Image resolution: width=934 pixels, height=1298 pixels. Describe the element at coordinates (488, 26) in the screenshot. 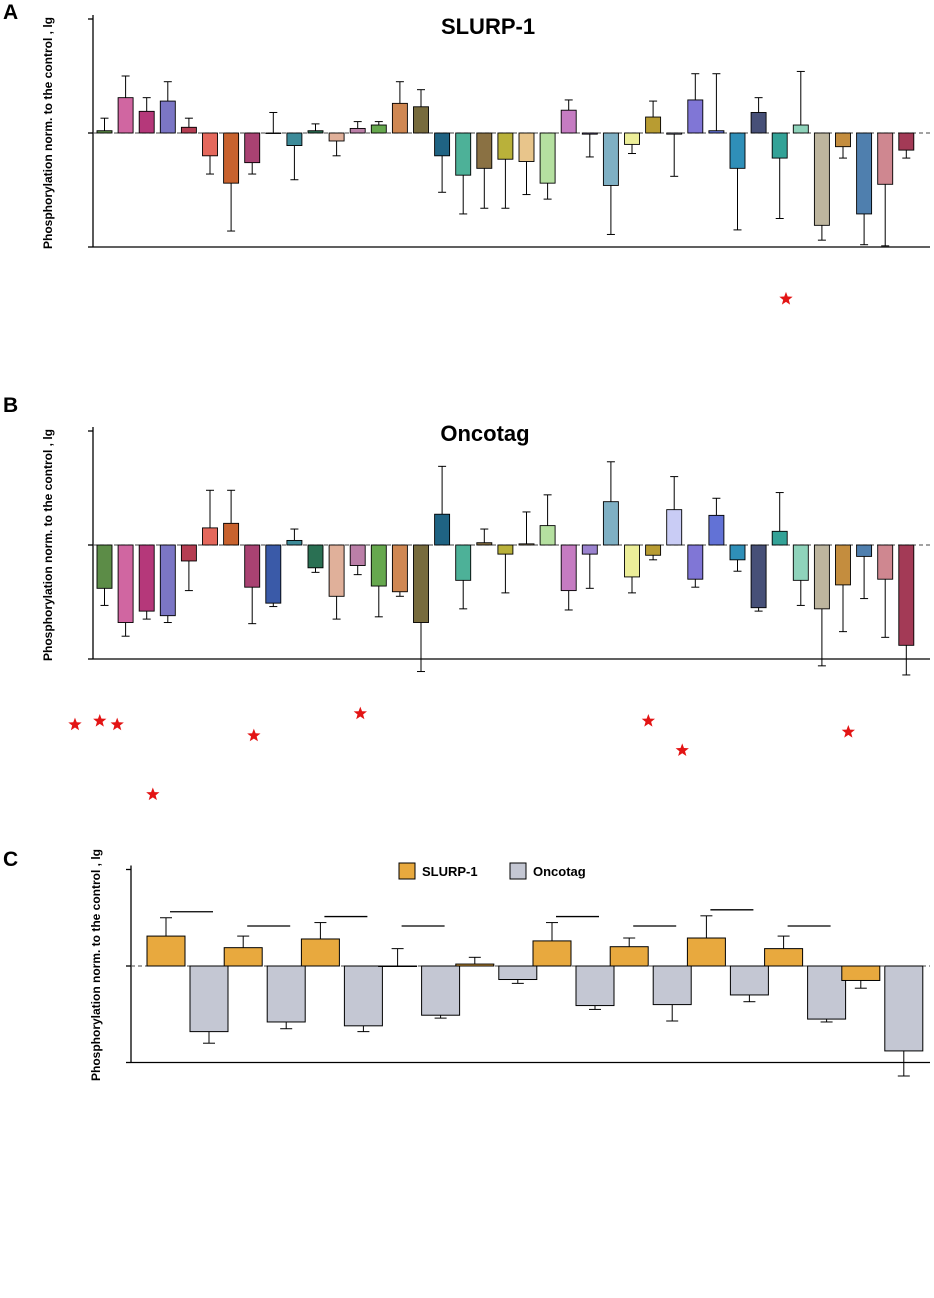

I see `panel-a-title: SLURP-1` at that location.